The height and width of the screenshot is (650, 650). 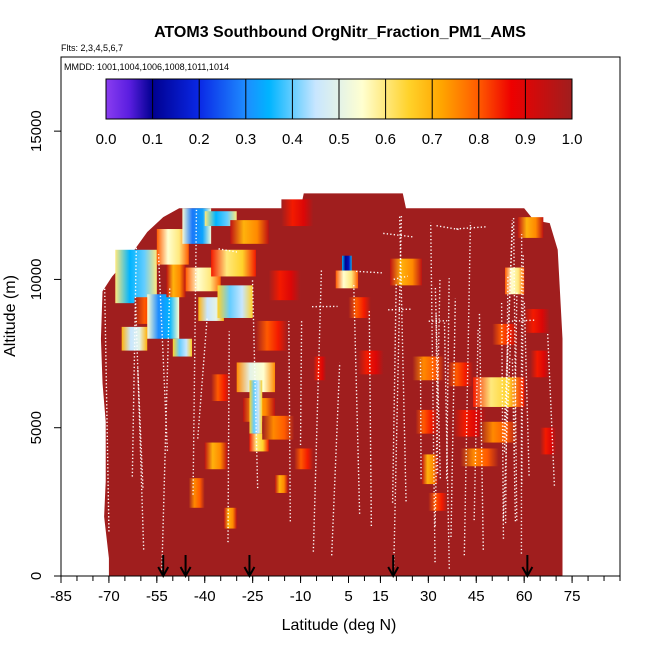 What do you see at coordinates (61, 596) in the screenshot?
I see `x-tick-label: -85` at bounding box center [61, 596].